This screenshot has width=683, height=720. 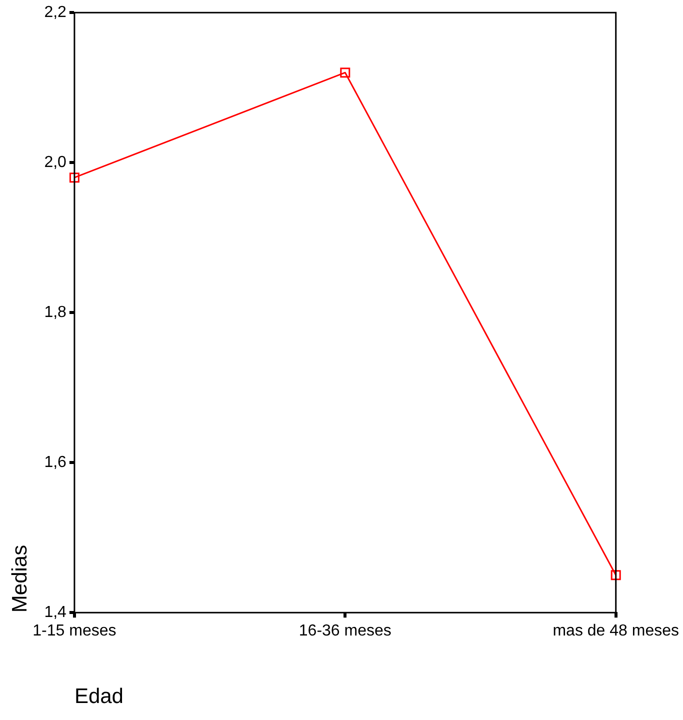 I want to click on x-tick-label: mas de 48 meses, so click(x=615, y=631).